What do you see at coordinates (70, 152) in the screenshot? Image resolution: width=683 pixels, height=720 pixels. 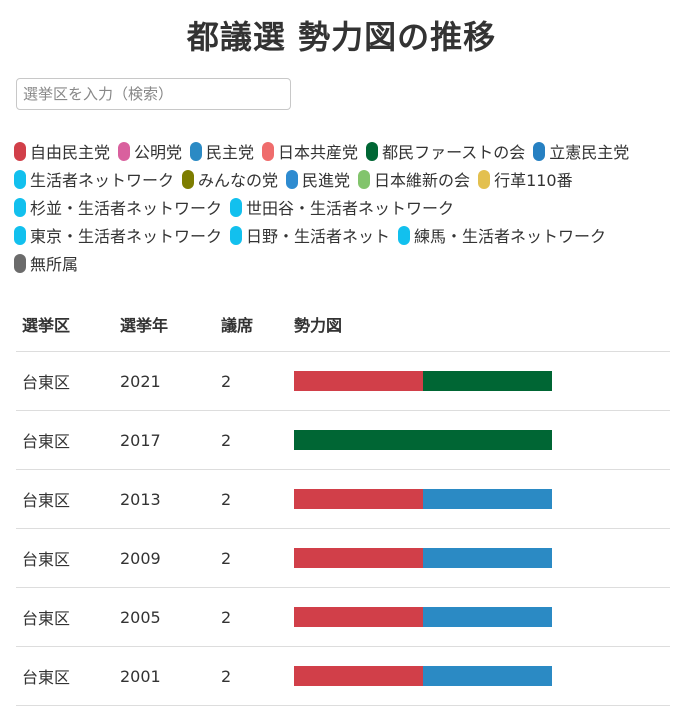 I see `legend-label: 自由民主党` at bounding box center [70, 152].